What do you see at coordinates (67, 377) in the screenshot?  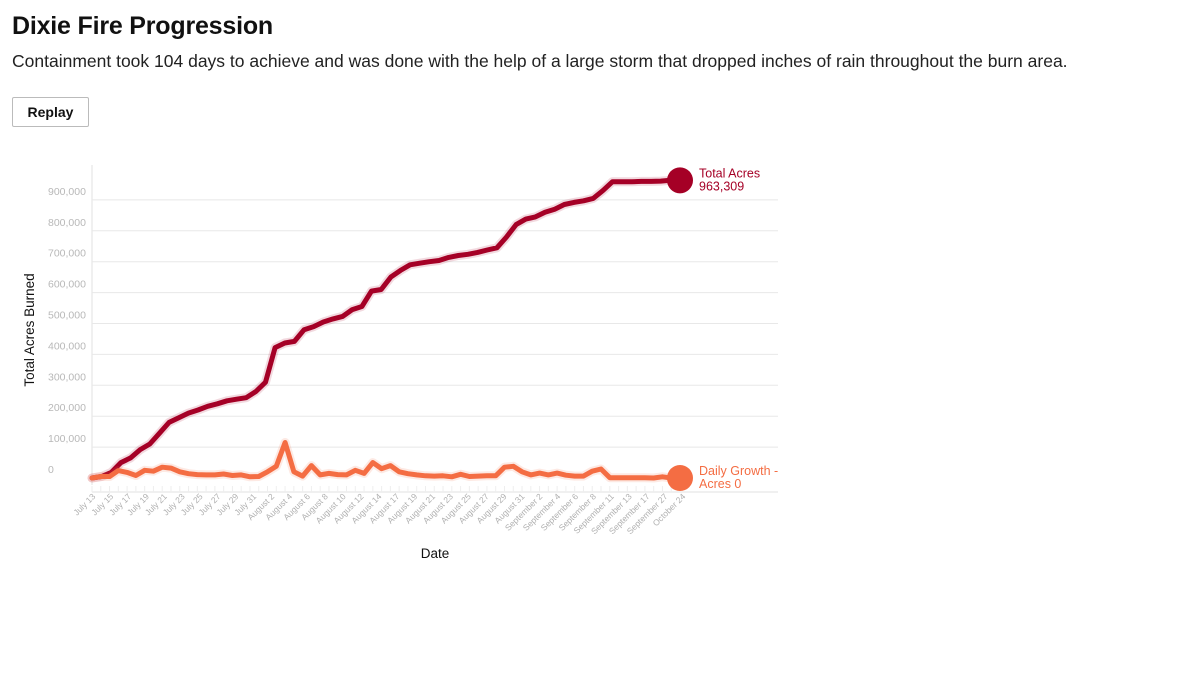 I see `y-tick-label: 300,000` at bounding box center [67, 377].